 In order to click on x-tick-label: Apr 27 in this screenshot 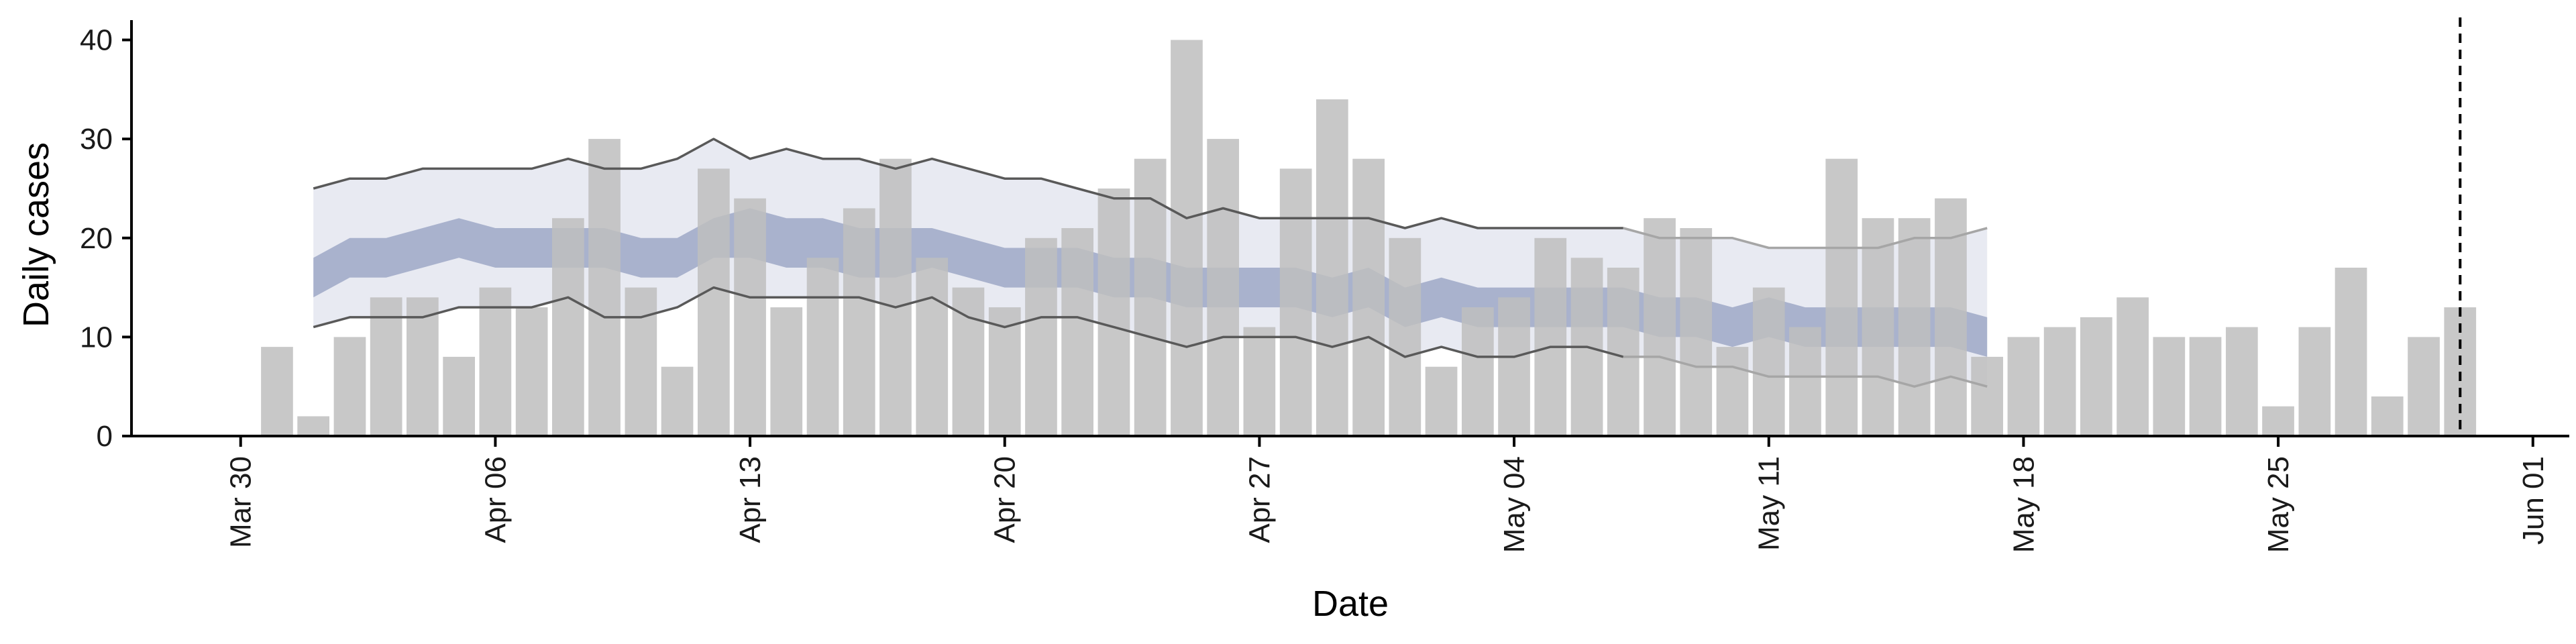, I will do `click(1259, 499)`.